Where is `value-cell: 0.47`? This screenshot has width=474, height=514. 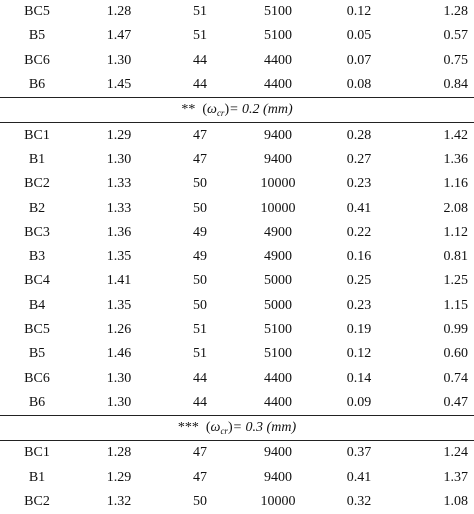 value-cell: 0.47 is located at coordinates (456, 402).